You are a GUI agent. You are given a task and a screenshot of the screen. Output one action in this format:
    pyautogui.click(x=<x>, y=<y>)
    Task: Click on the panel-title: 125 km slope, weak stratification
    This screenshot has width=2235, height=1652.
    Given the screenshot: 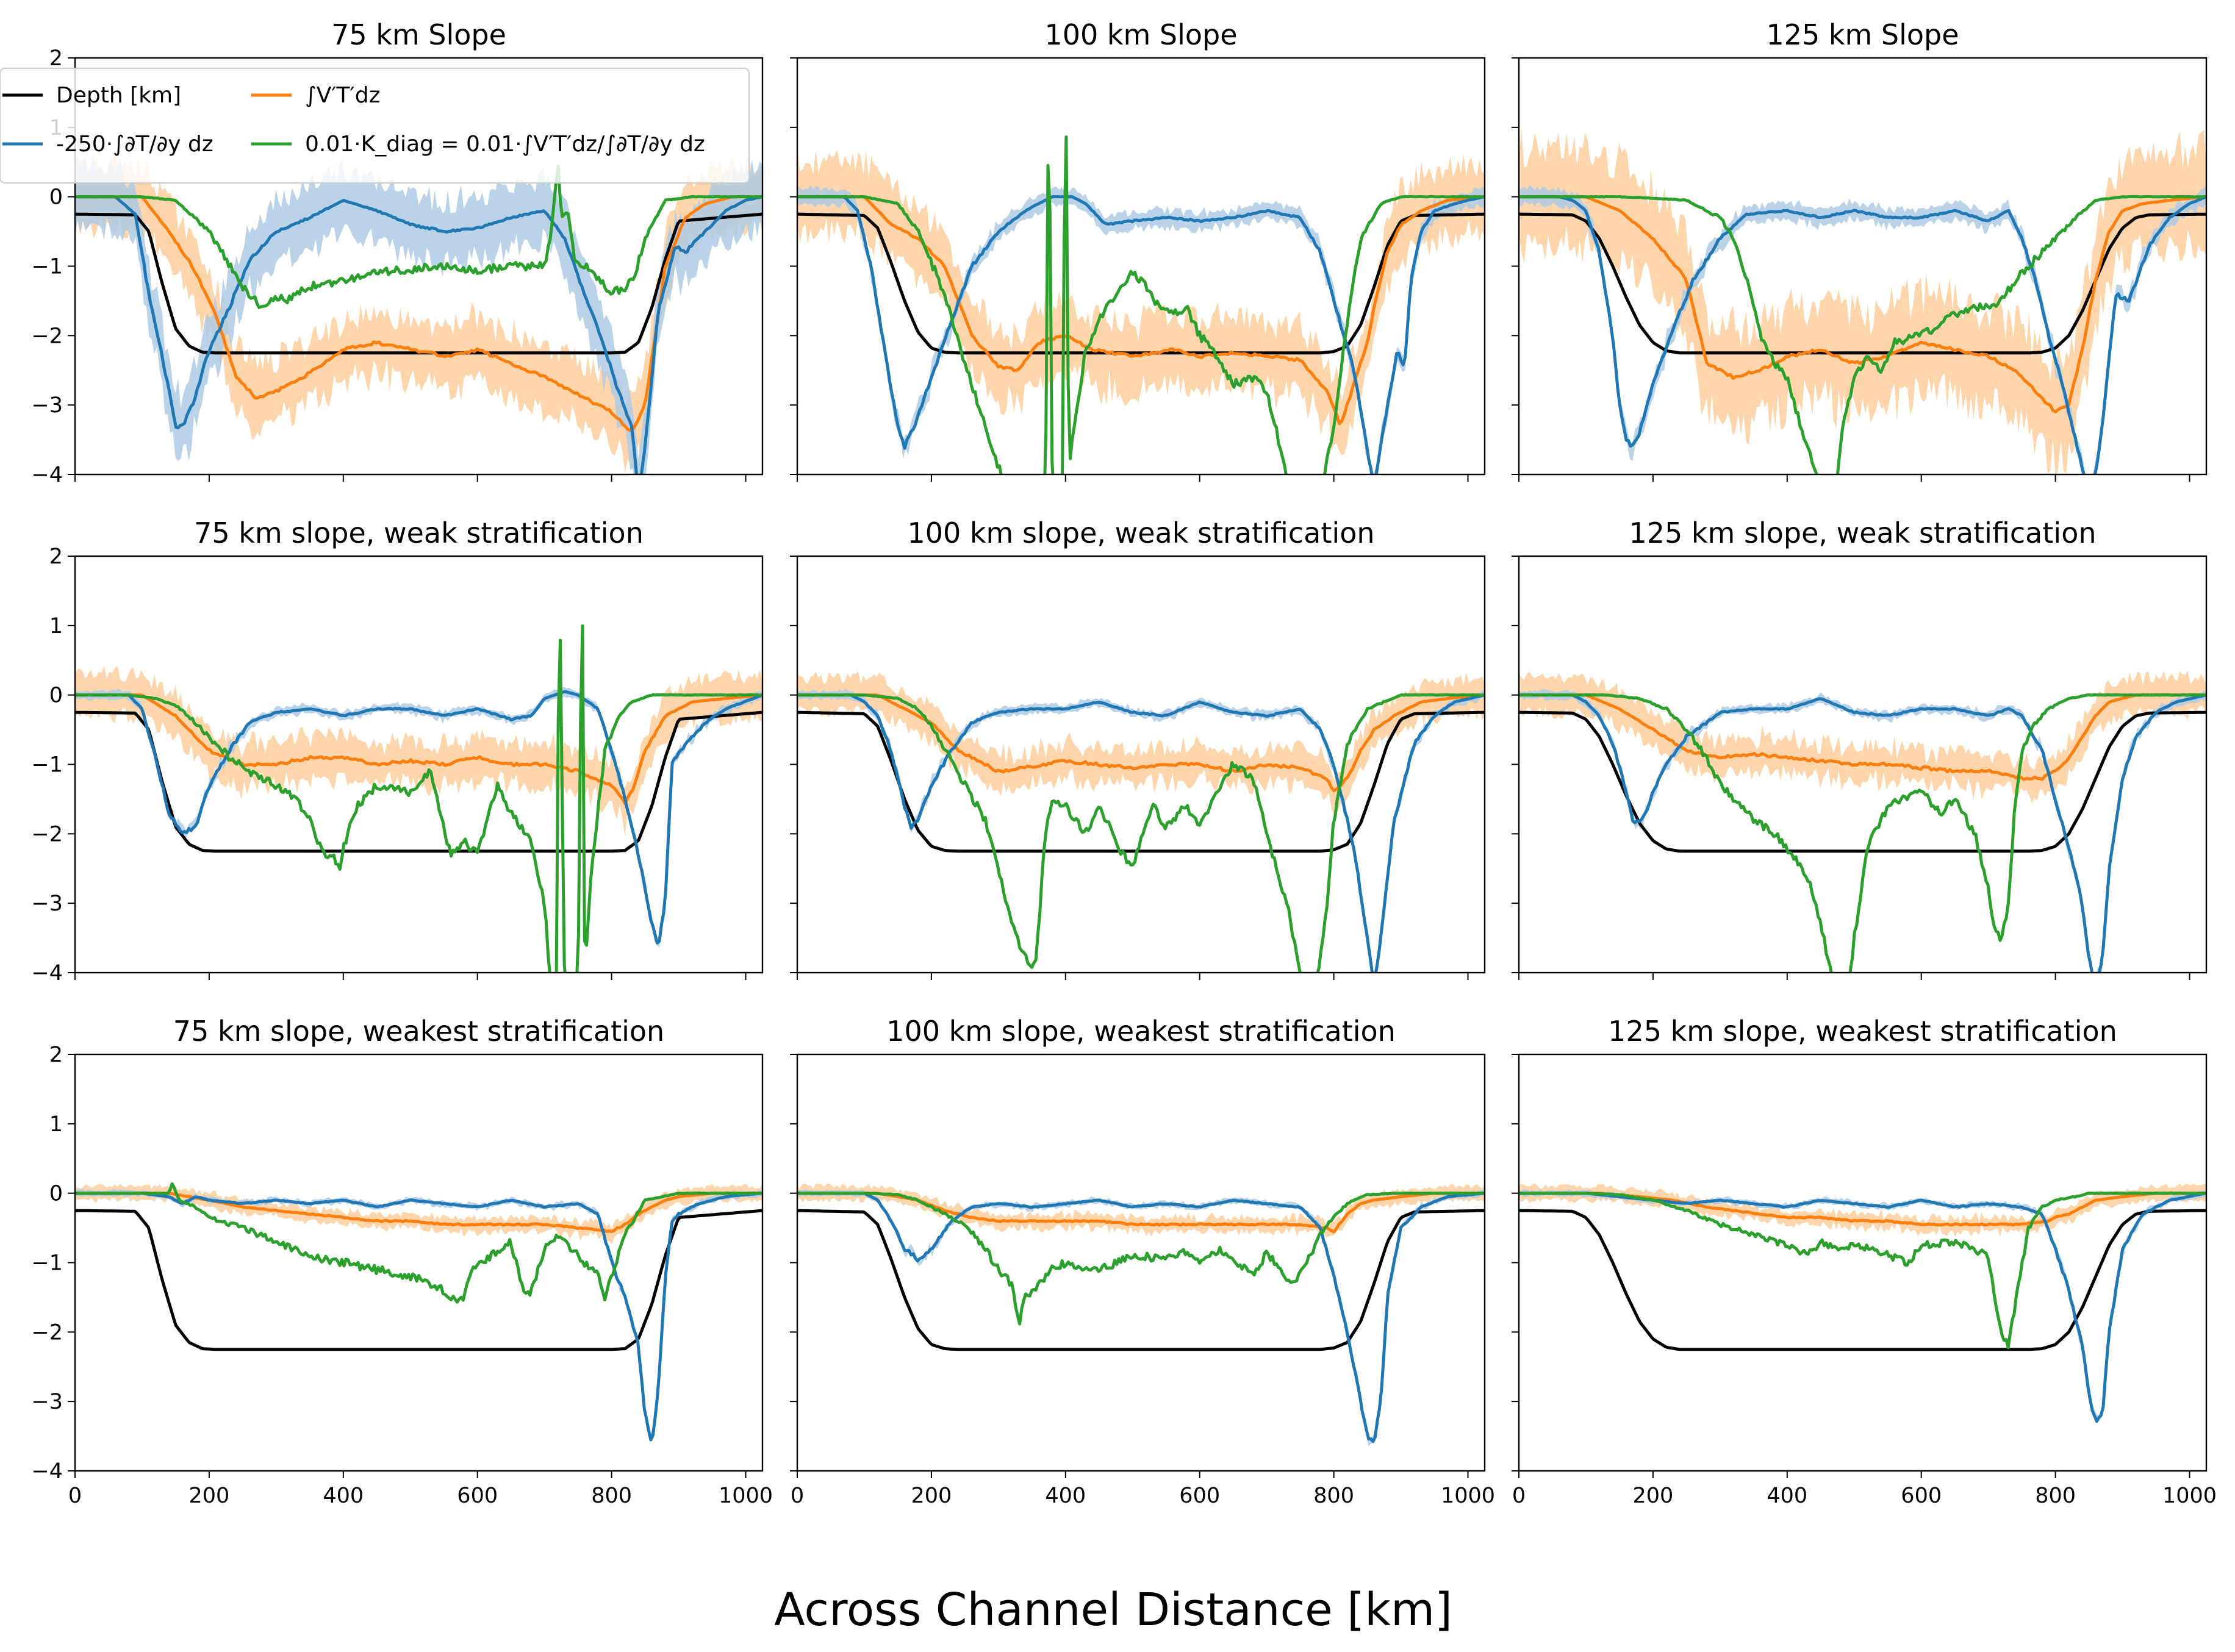 What is the action you would take?
    pyautogui.click(x=1863, y=533)
    